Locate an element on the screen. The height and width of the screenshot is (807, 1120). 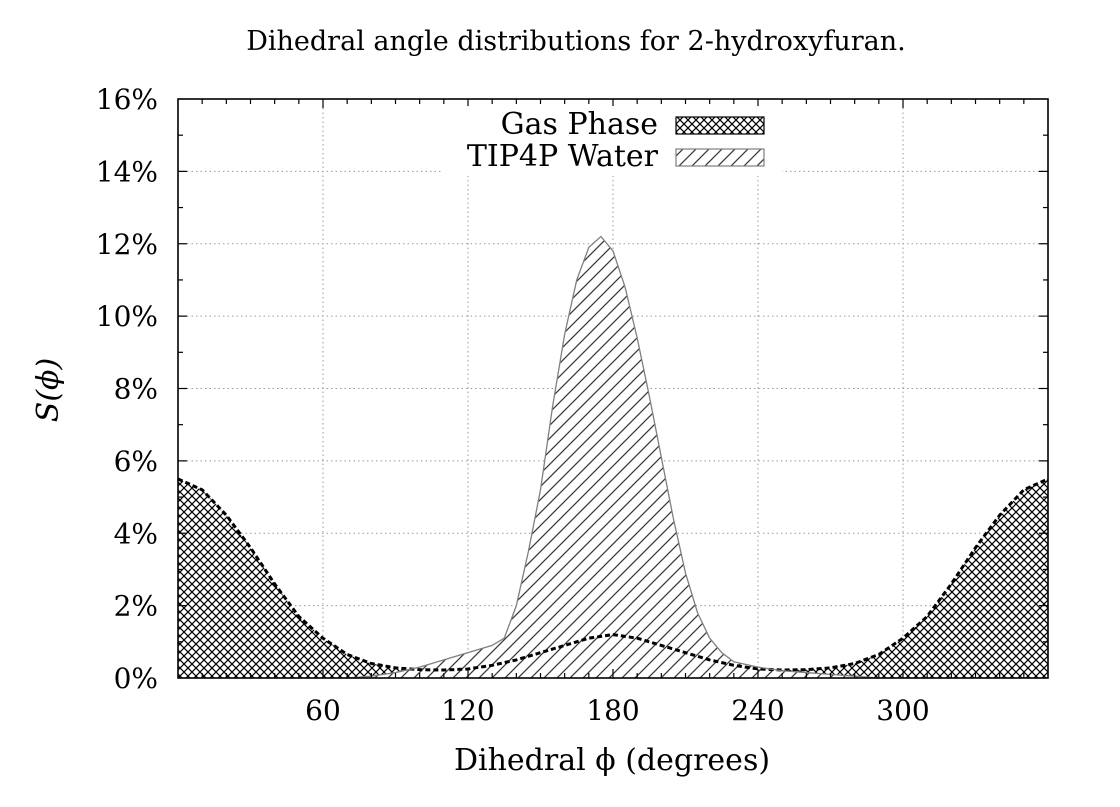
x-axis-label: Dihedral ϕ (degrees) is located at coordinates (612, 760).